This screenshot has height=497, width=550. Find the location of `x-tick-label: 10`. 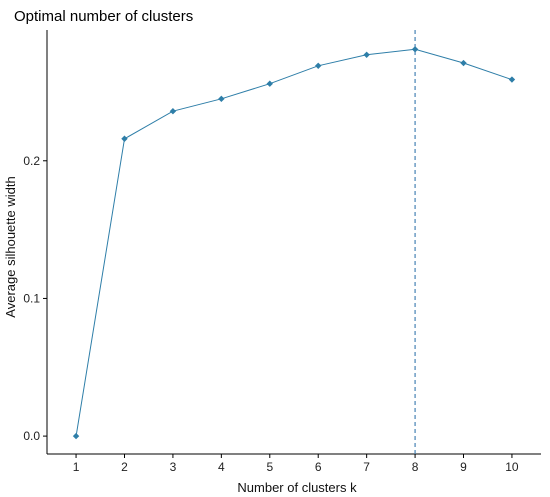

x-tick-label: 10 is located at coordinates (512, 467).